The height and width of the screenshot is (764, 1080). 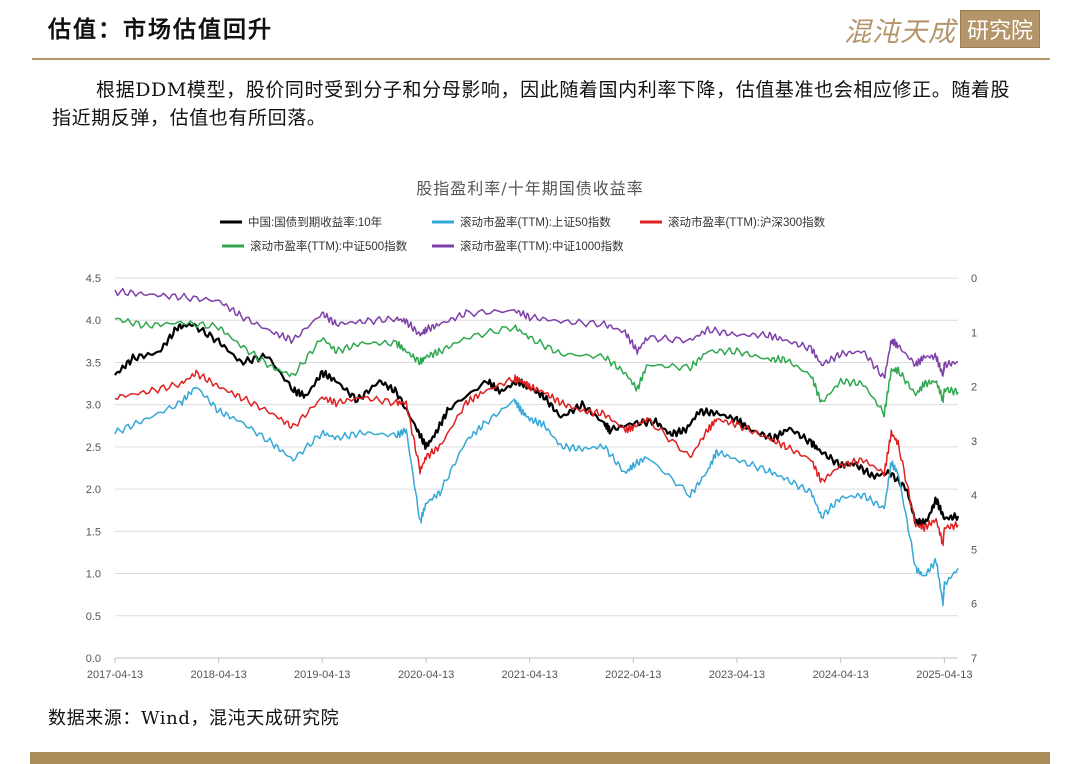 I want to click on left-tick-label: 3.5, so click(x=93, y=363).